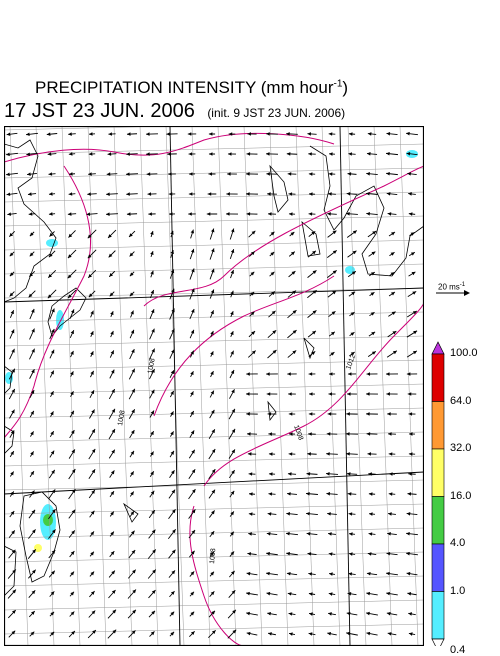  What do you see at coordinates (214, 389) in the screenshot?
I see `parallel` at bounding box center [214, 389].